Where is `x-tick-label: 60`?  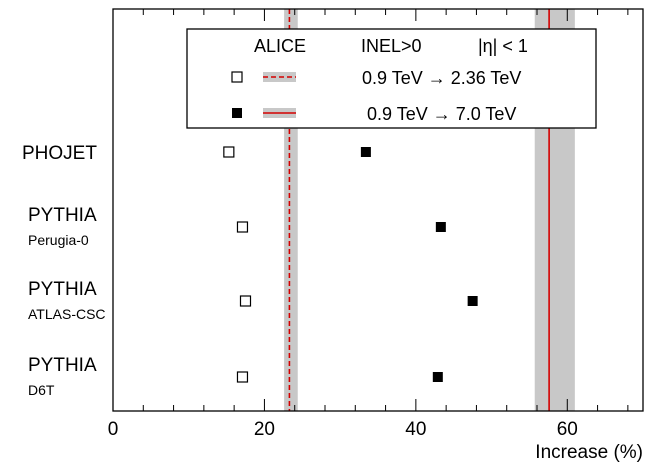 x-tick-label: 60 is located at coordinates (567, 429).